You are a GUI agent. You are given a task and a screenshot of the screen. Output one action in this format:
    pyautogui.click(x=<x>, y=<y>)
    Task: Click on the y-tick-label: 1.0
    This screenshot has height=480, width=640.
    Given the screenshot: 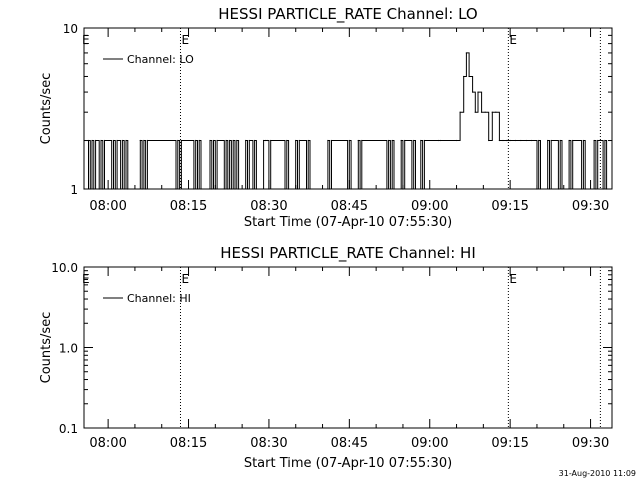 What is the action you would take?
    pyautogui.click(x=68, y=349)
    